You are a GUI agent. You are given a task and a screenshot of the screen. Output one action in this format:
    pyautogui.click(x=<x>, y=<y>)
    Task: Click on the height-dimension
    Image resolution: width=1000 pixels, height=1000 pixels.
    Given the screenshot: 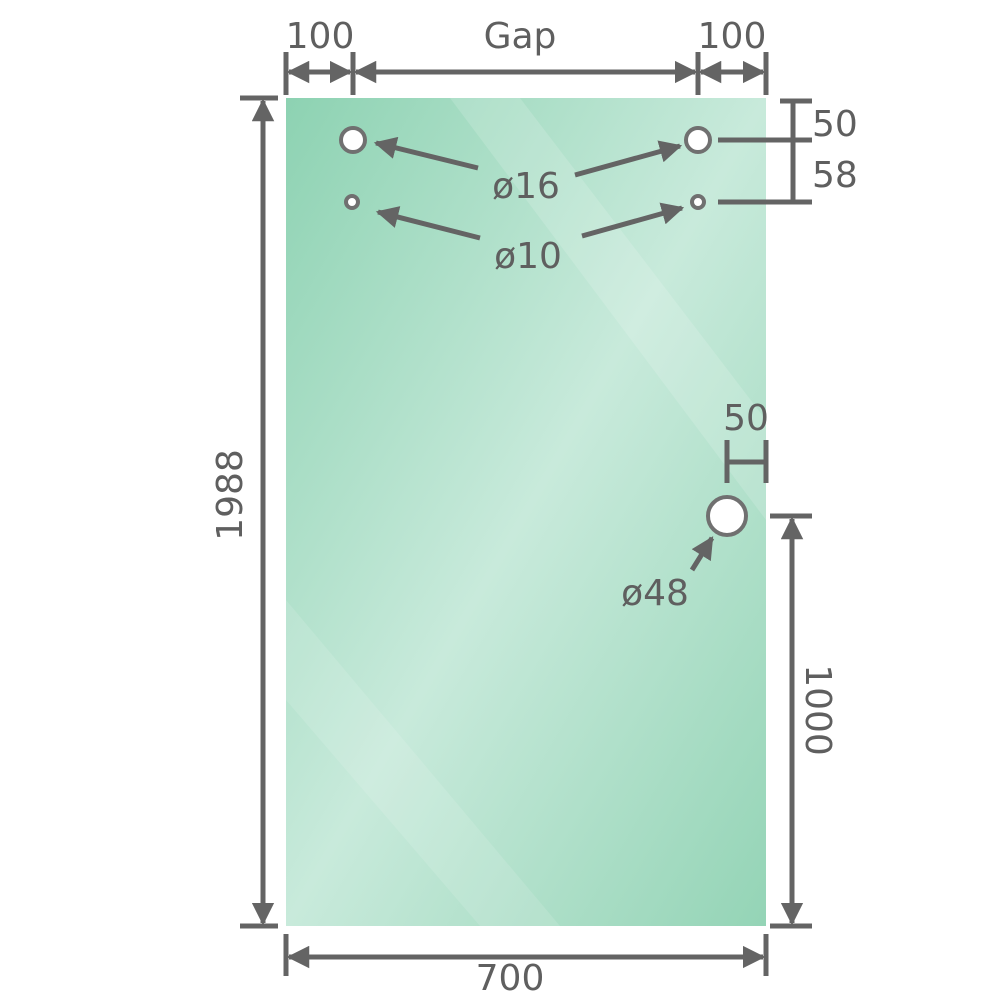 What is the action you would take?
    pyautogui.click(x=259, y=512)
    